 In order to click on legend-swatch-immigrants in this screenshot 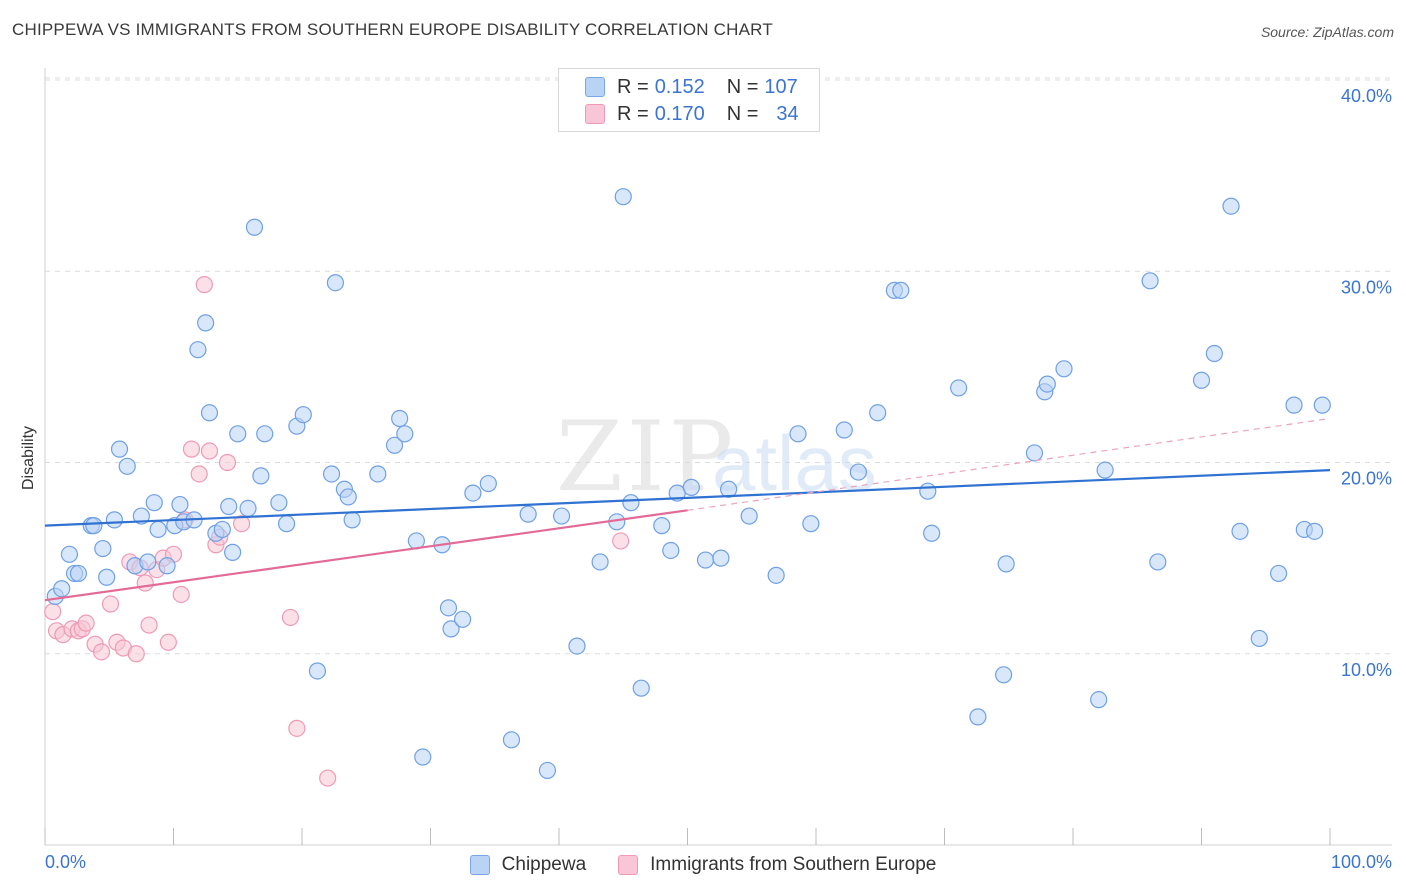, I will do `click(595, 114)`.